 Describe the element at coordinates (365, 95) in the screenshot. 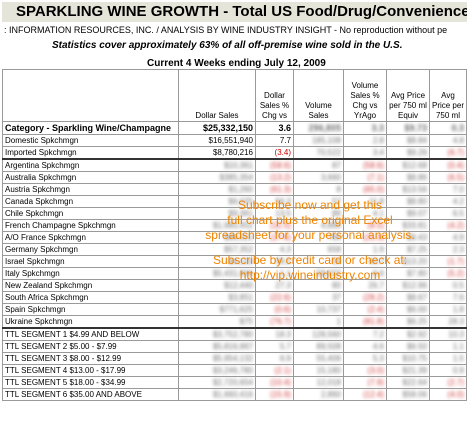

I see `header-volume-chg: Volume Sales % Chg vs YrAgo` at that location.